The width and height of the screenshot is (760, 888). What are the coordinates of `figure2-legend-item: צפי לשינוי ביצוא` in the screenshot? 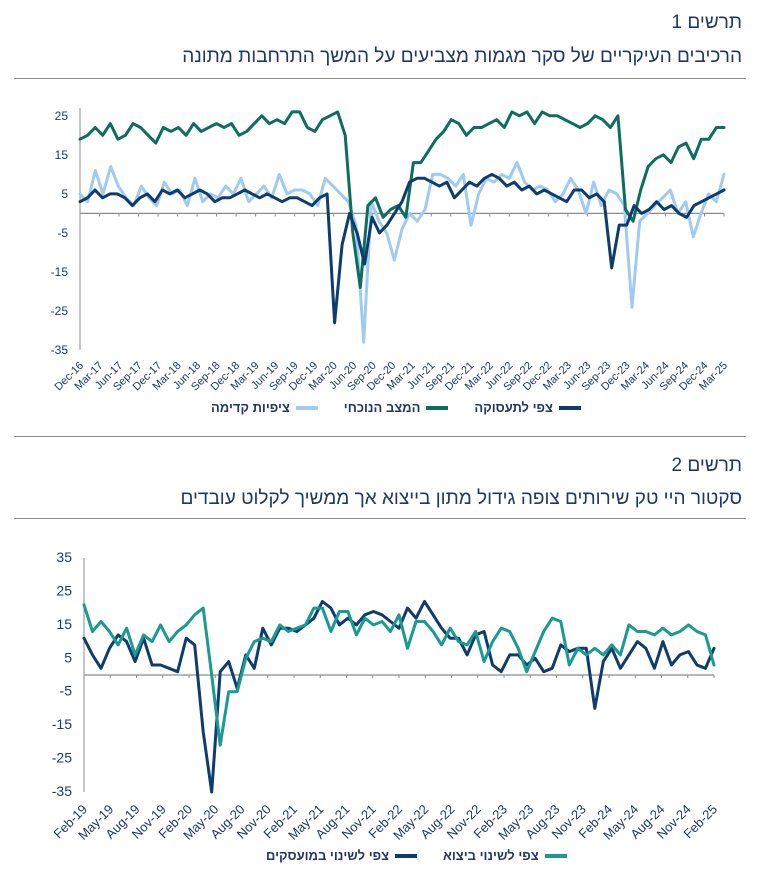 It's located at (505, 855).